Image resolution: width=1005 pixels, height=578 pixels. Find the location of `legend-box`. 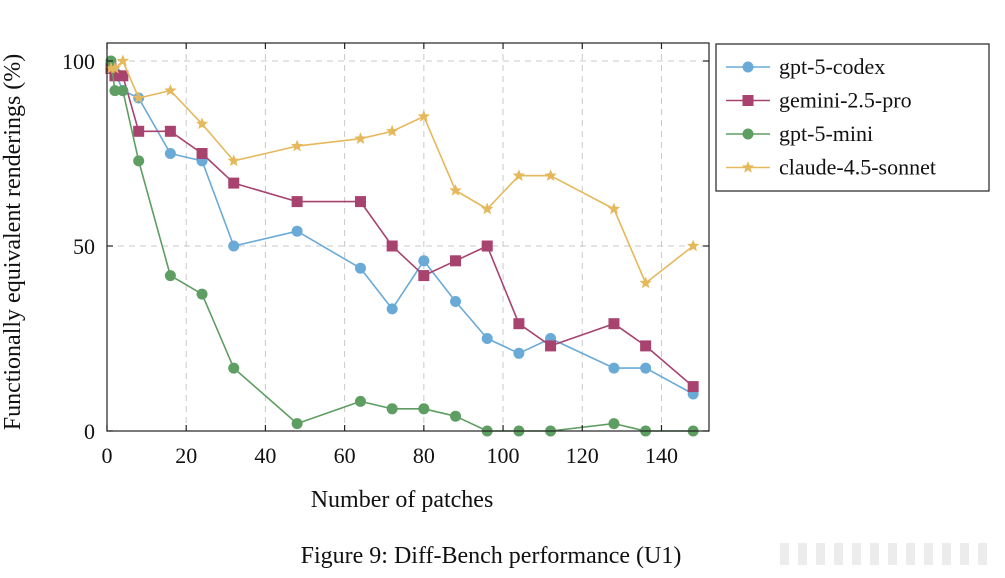

legend-box is located at coordinates (852, 117).